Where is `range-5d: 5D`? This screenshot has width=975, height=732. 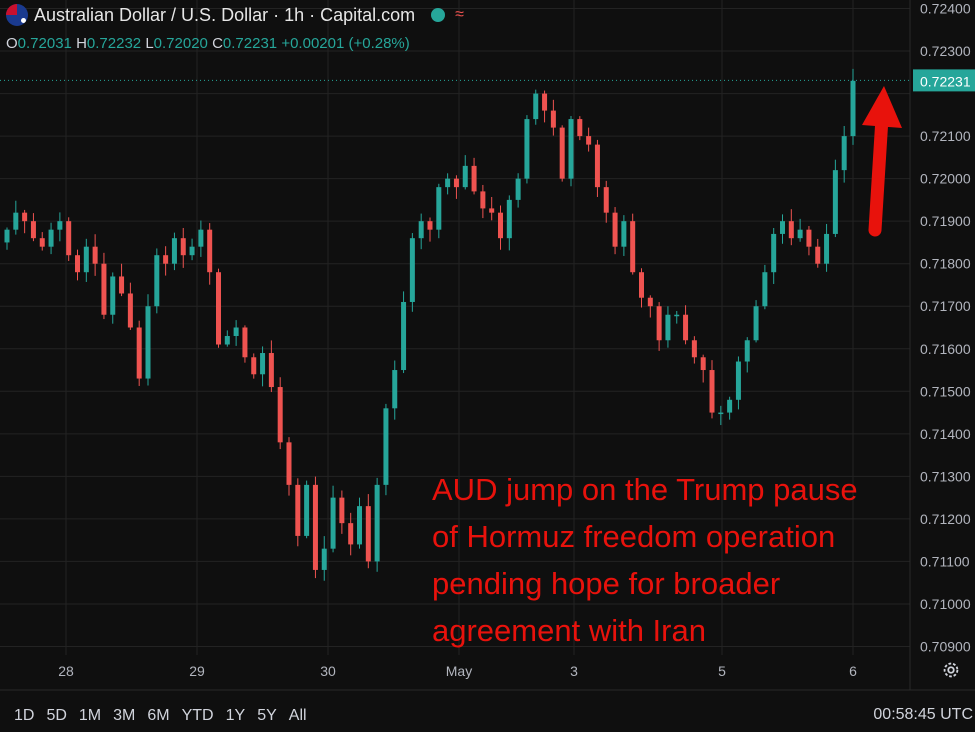
range-5d: 5D is located at coordinates (56, 715).